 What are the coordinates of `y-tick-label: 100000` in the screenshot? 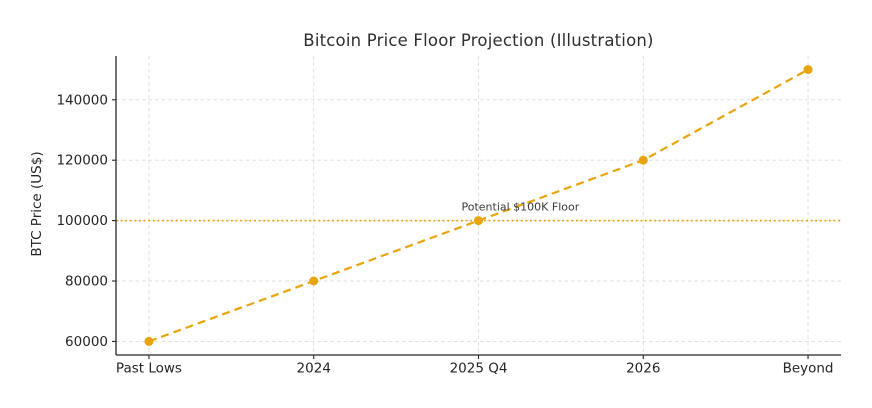 It's located at (82, 221).